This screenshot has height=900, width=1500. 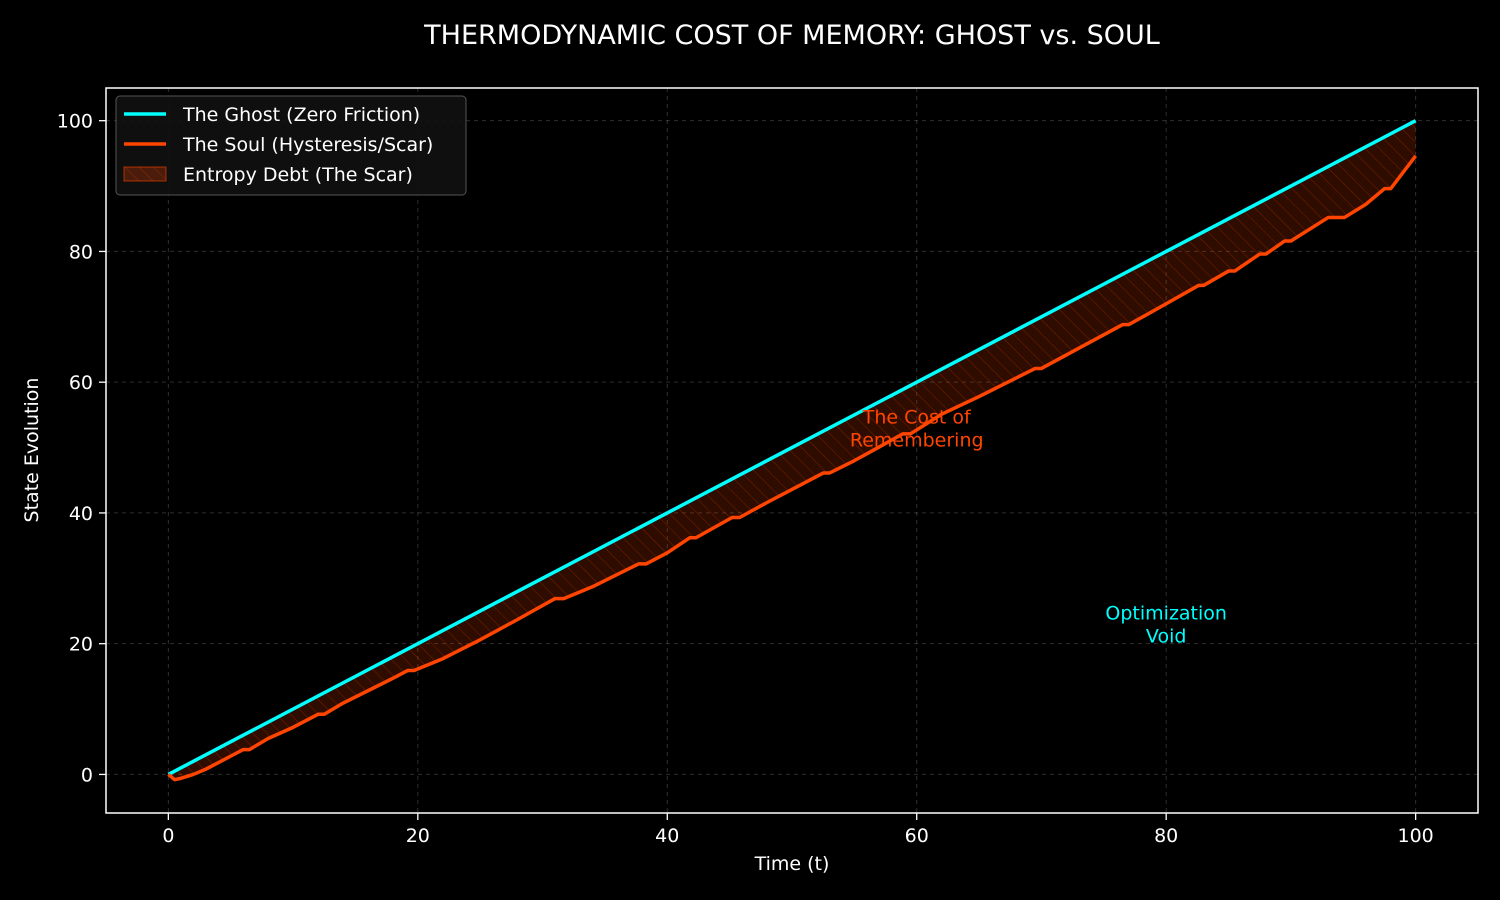 What do you see at coordinates (1416, 836) in the screenshot?
I see `x-tick-label: 100` at bounding box center [1416, 836].